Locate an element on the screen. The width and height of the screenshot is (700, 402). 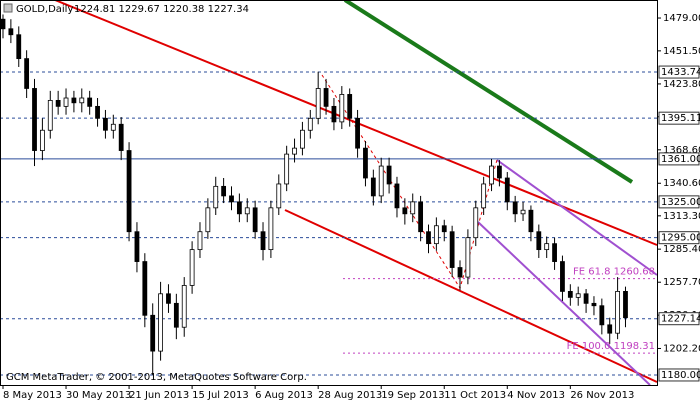
y-tick-label: 1423.80 is located at coordinates (681, 84).